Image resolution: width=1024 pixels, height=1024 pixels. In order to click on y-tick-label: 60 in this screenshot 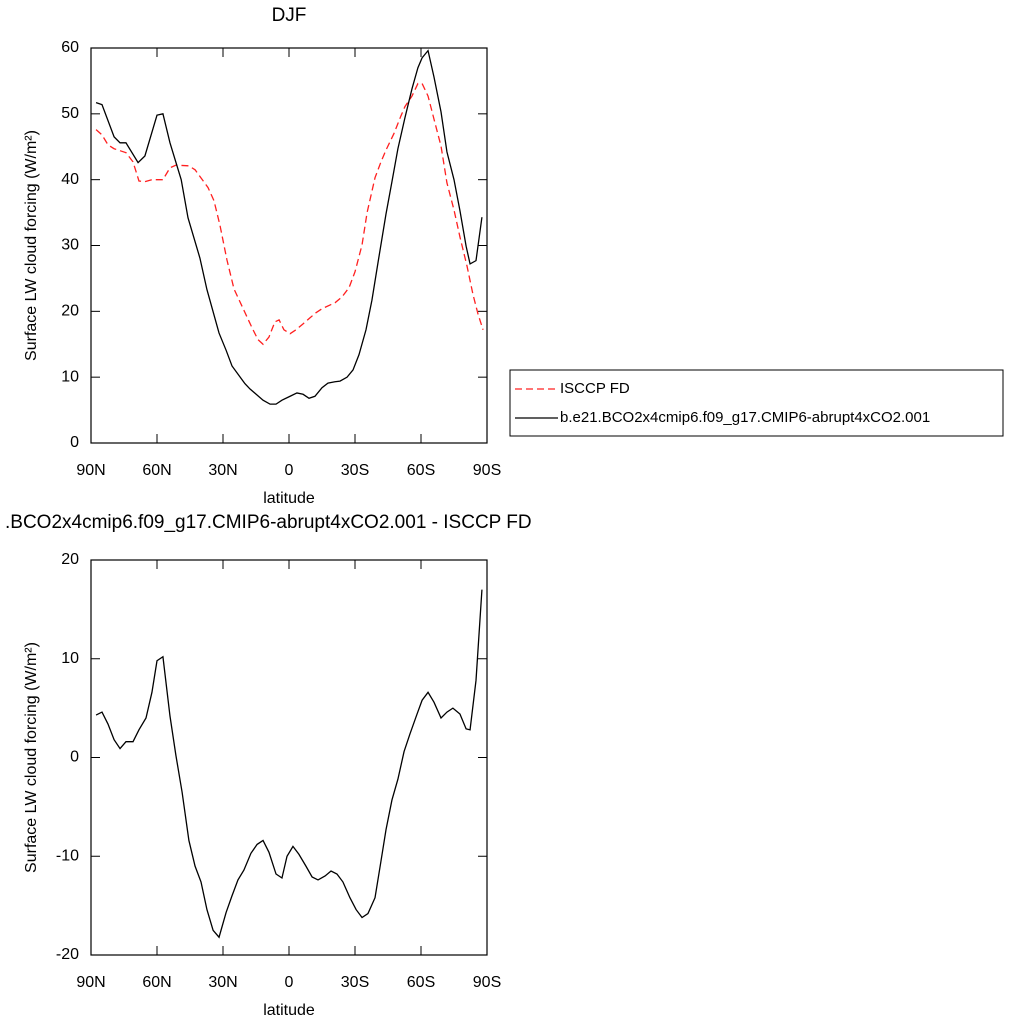, I will do `click(70, 47)`.